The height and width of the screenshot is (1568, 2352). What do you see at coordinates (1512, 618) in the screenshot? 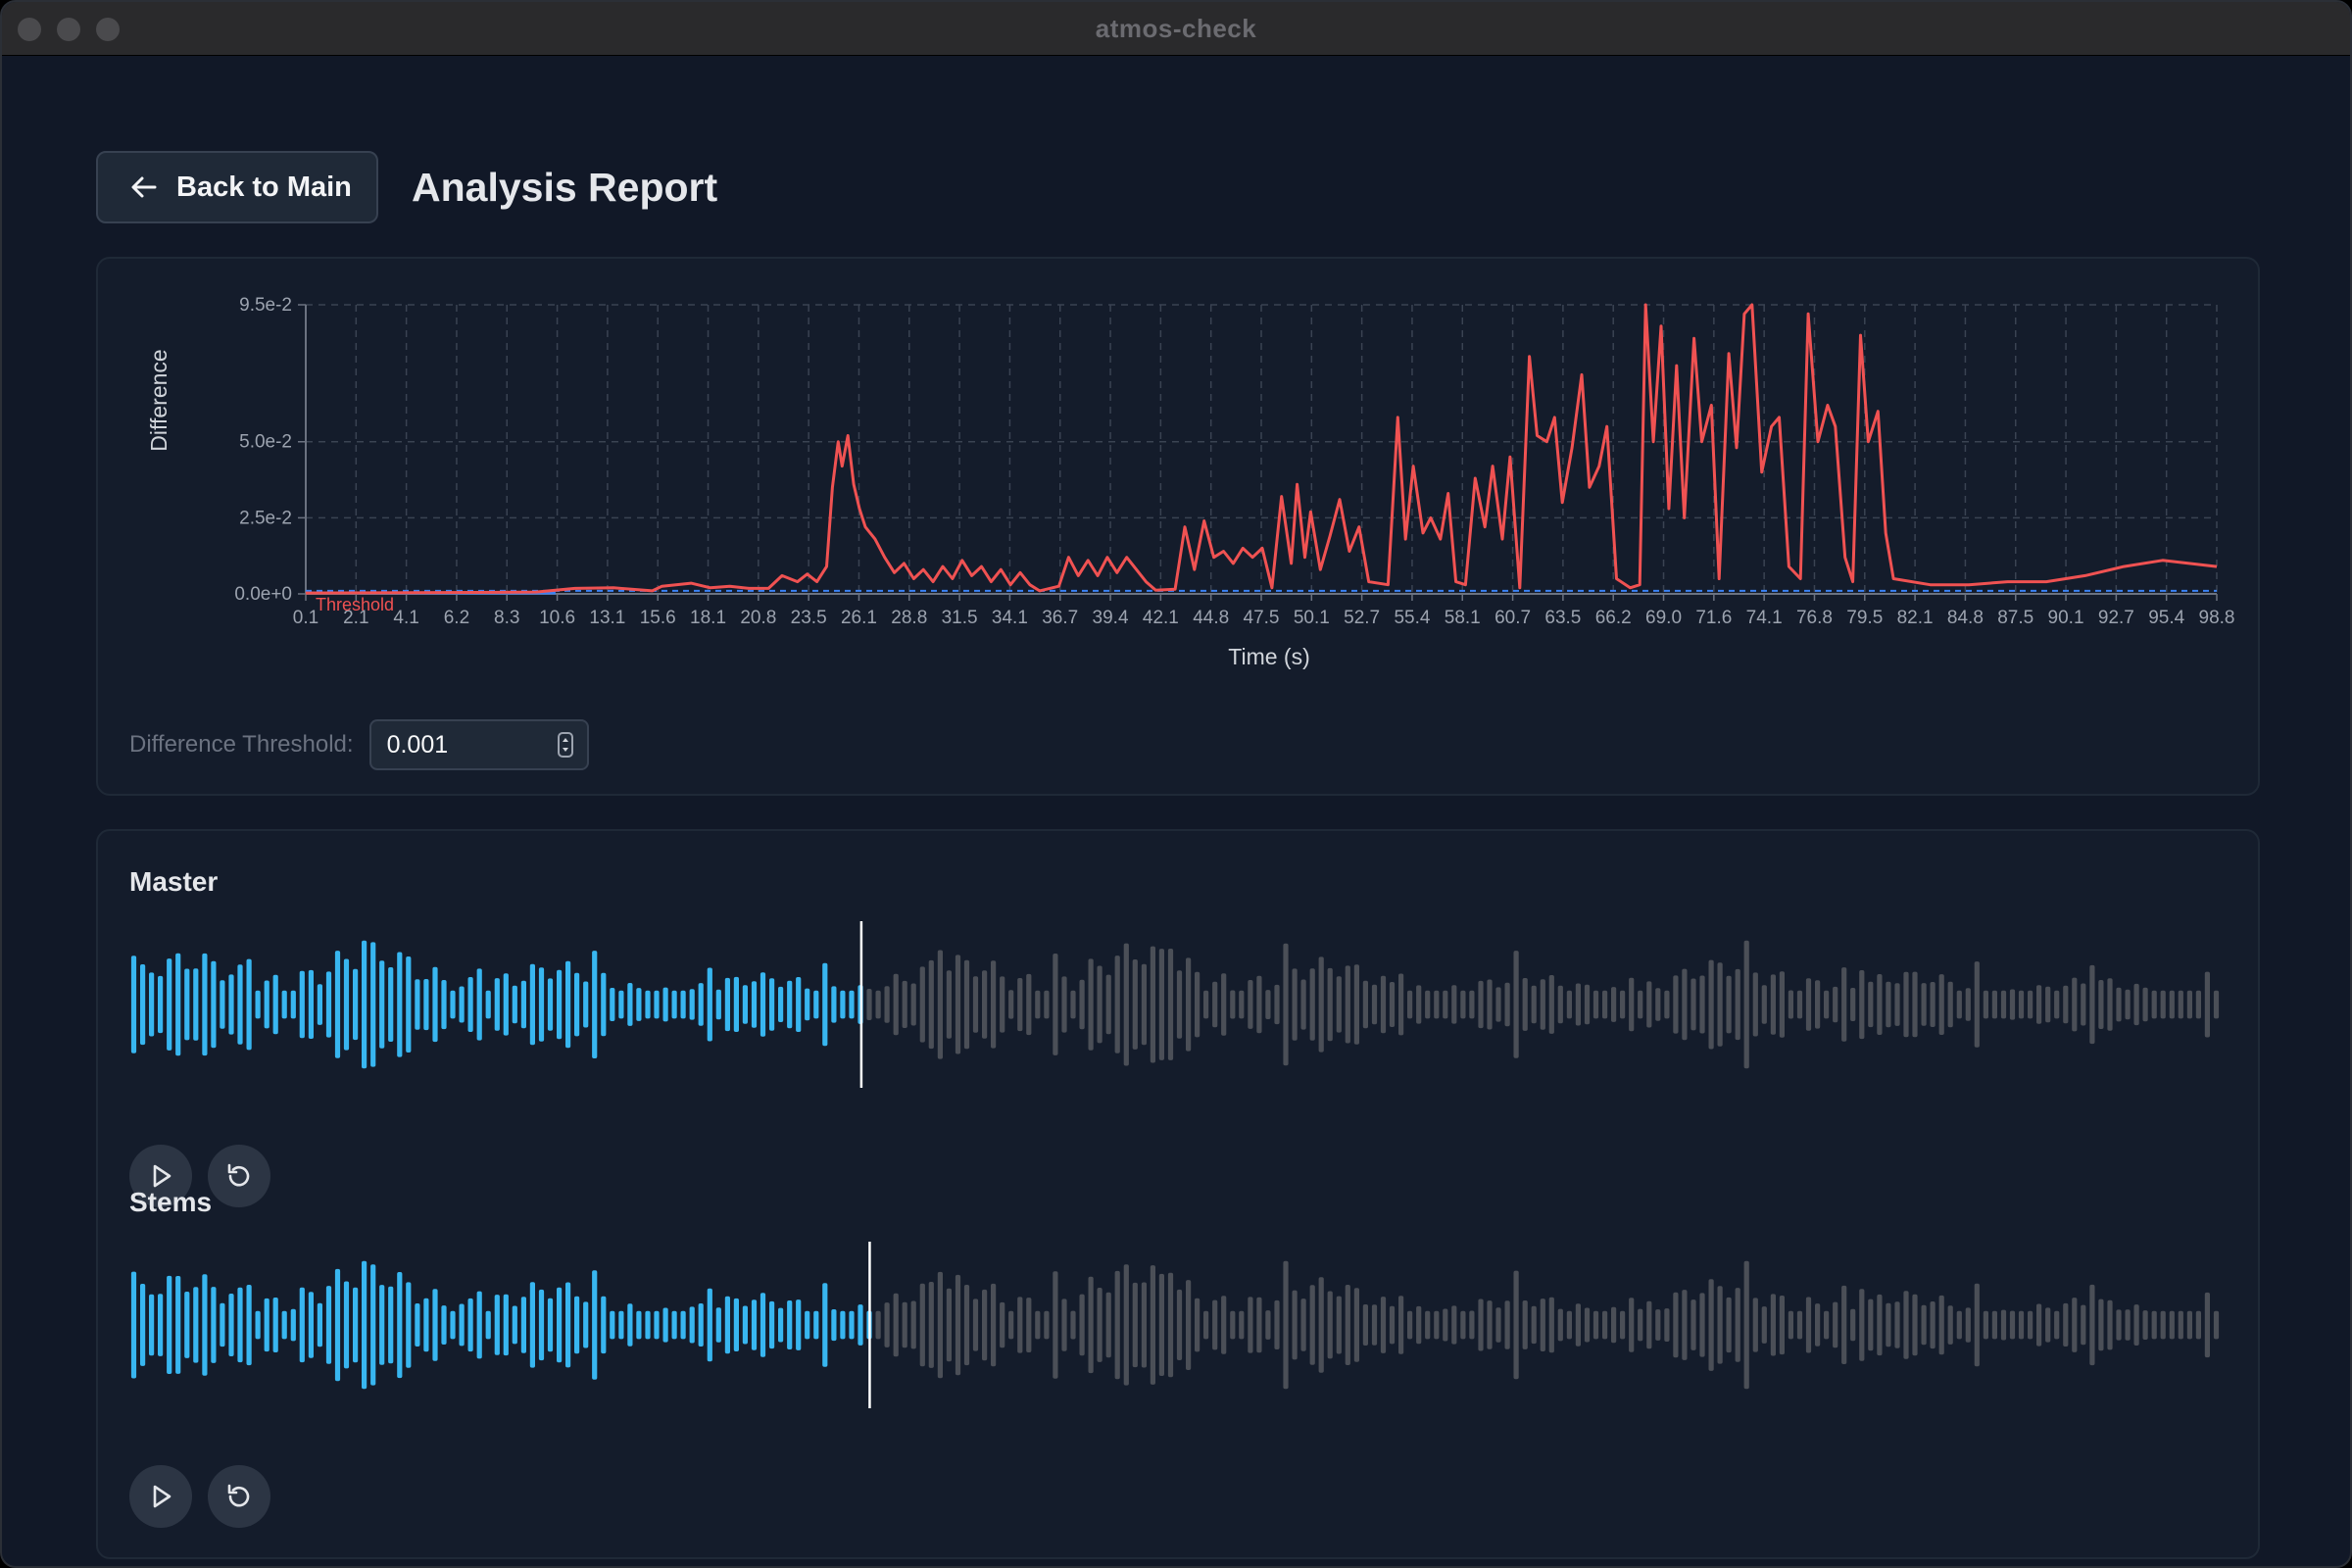
I see `x-tick-label: 60.7` at bounding box center [1512, 618].